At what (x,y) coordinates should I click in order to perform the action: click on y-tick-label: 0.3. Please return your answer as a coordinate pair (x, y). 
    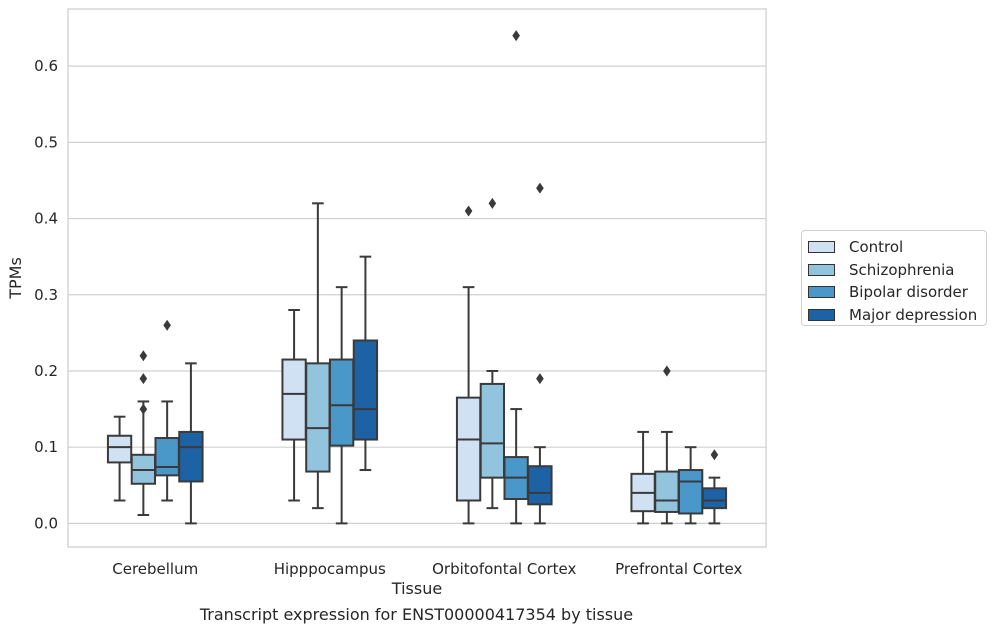
    Looking at the image, I should click on (46, 295).